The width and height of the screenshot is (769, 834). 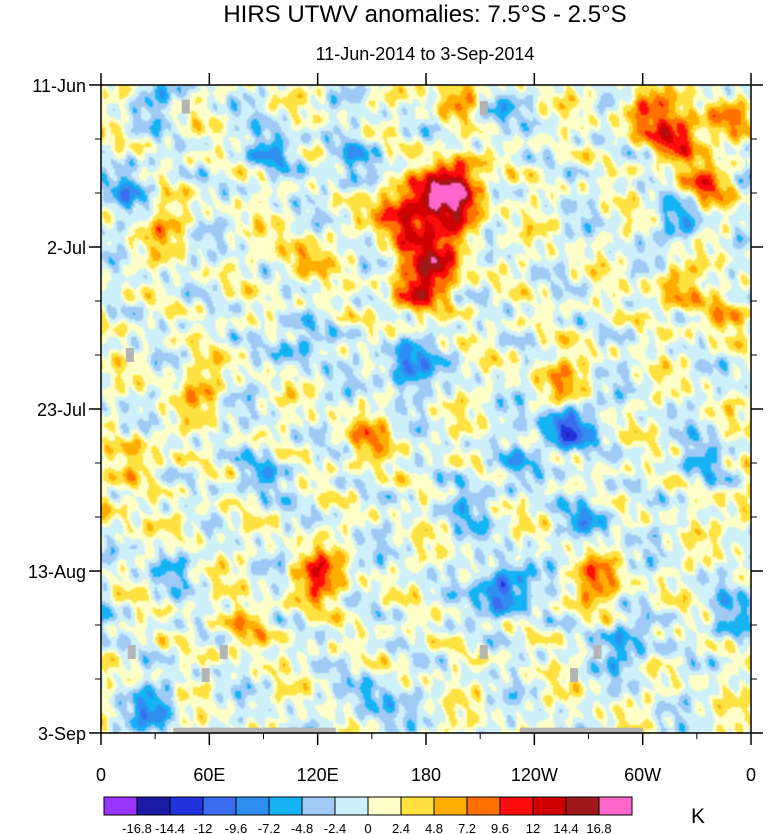 What do you see at coordinates (318, 775) in the screenshot?
I see `x-tick-label: 120E` at bounding box center [318, 775].